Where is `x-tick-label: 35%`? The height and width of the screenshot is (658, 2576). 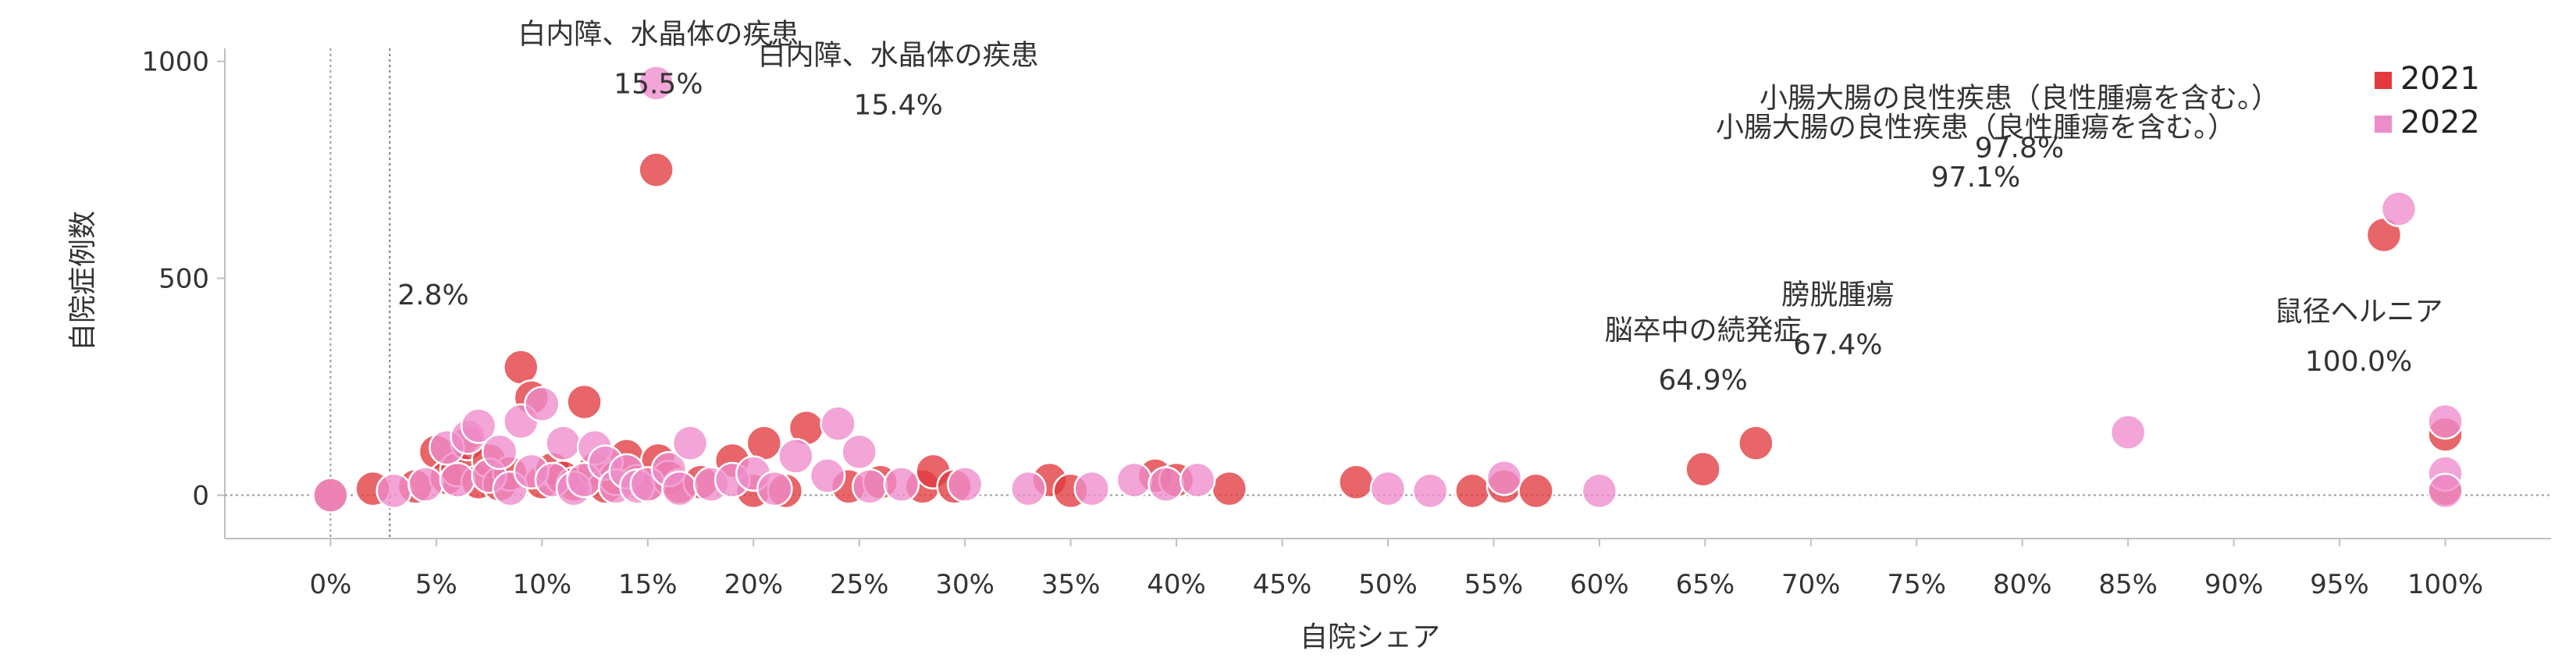 x-tick-label: 35% is located at coordinates (1071, 584).